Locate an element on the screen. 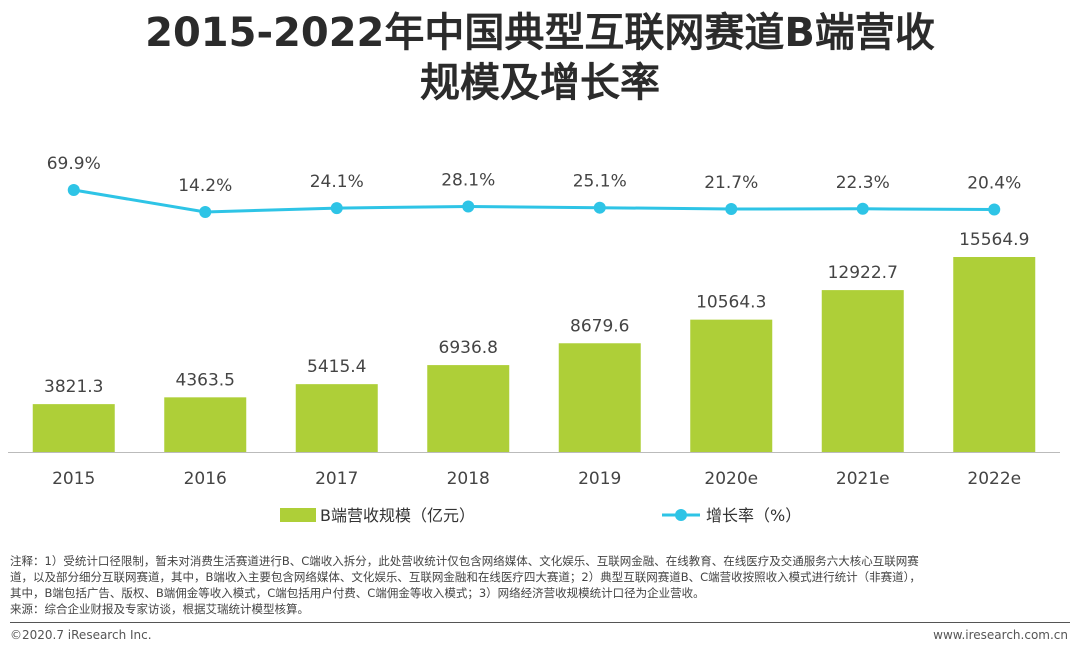 This screenshot has width=1080, height=655. growth-point-2018 is located at coordinates (468, 206).